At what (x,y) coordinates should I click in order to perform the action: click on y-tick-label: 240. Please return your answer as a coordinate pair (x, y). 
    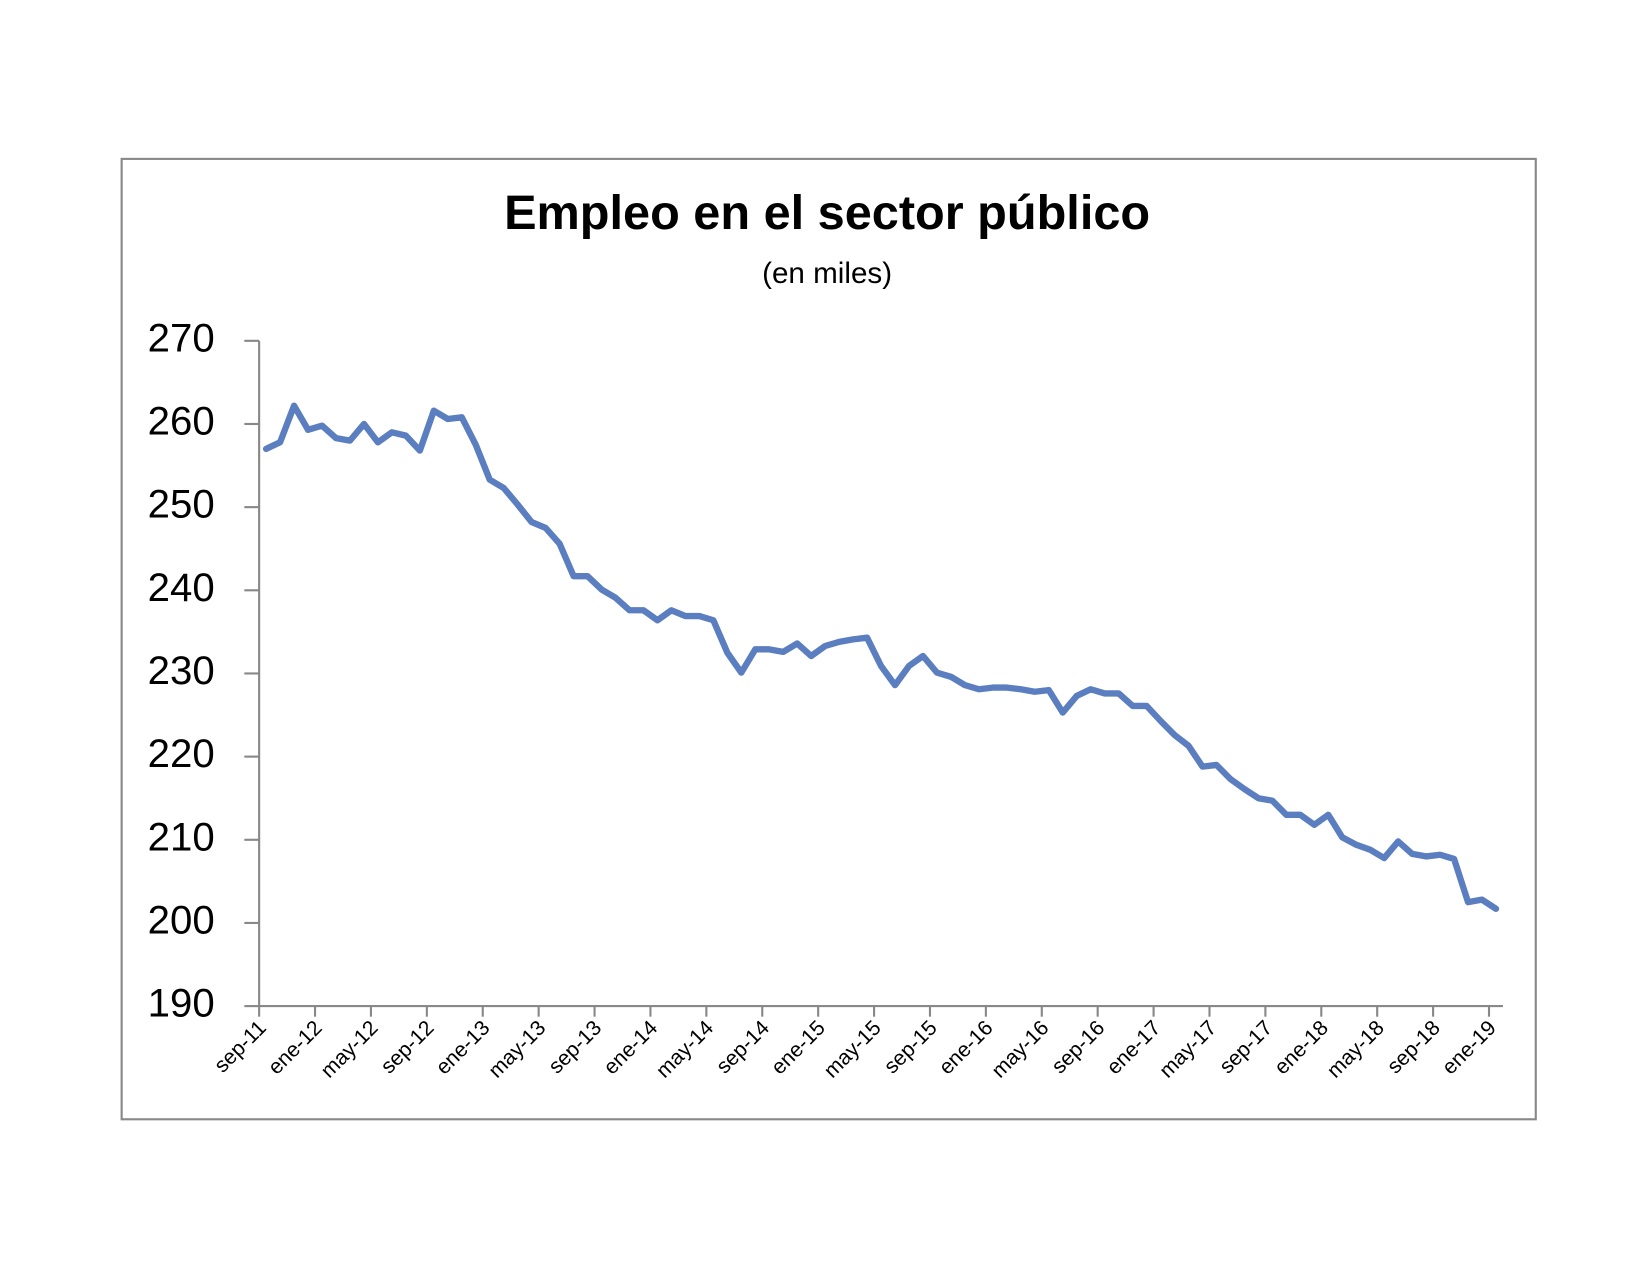
    Looking at the image, I should click on (181, 587).